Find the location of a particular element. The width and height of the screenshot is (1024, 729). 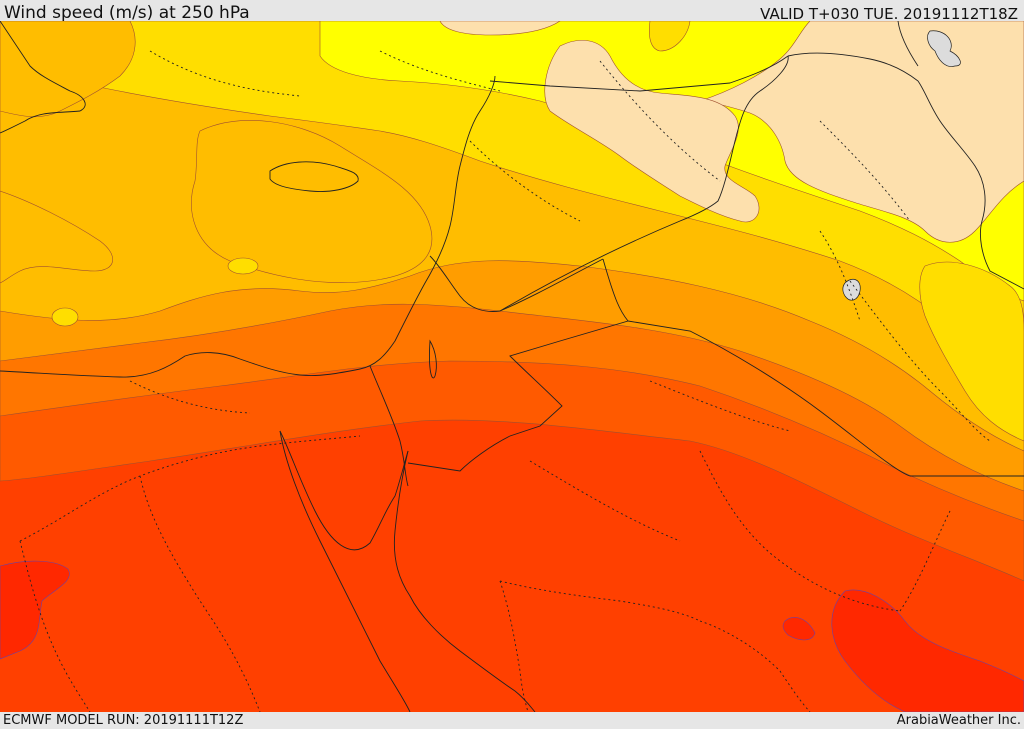

lake-van is located at coordinates (944, 48).